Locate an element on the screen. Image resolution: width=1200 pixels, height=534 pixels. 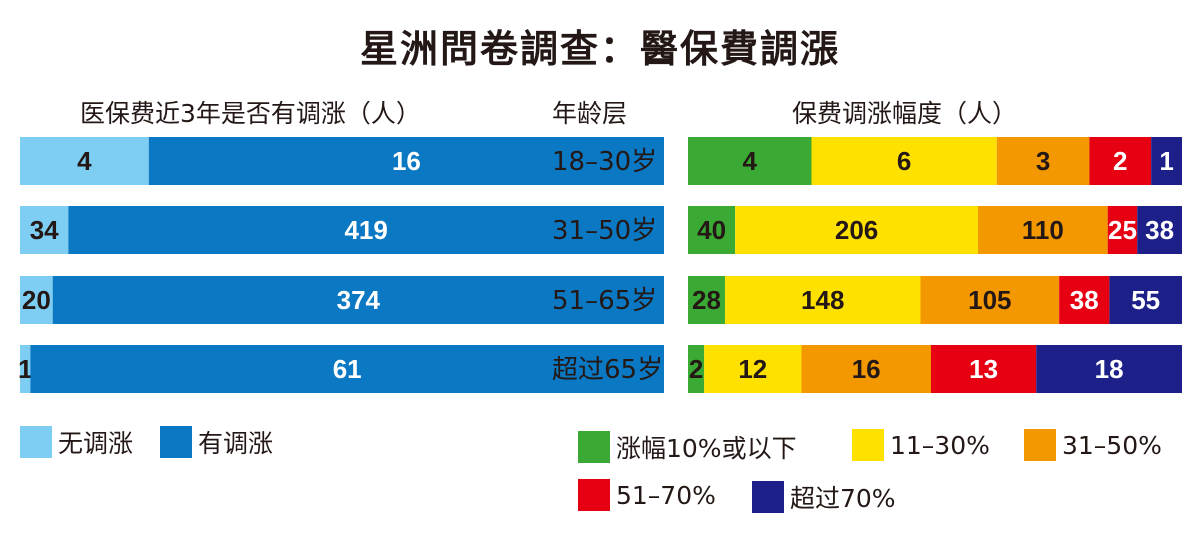
raise-range-data-label: 16 is located at coordinates (866, 369).